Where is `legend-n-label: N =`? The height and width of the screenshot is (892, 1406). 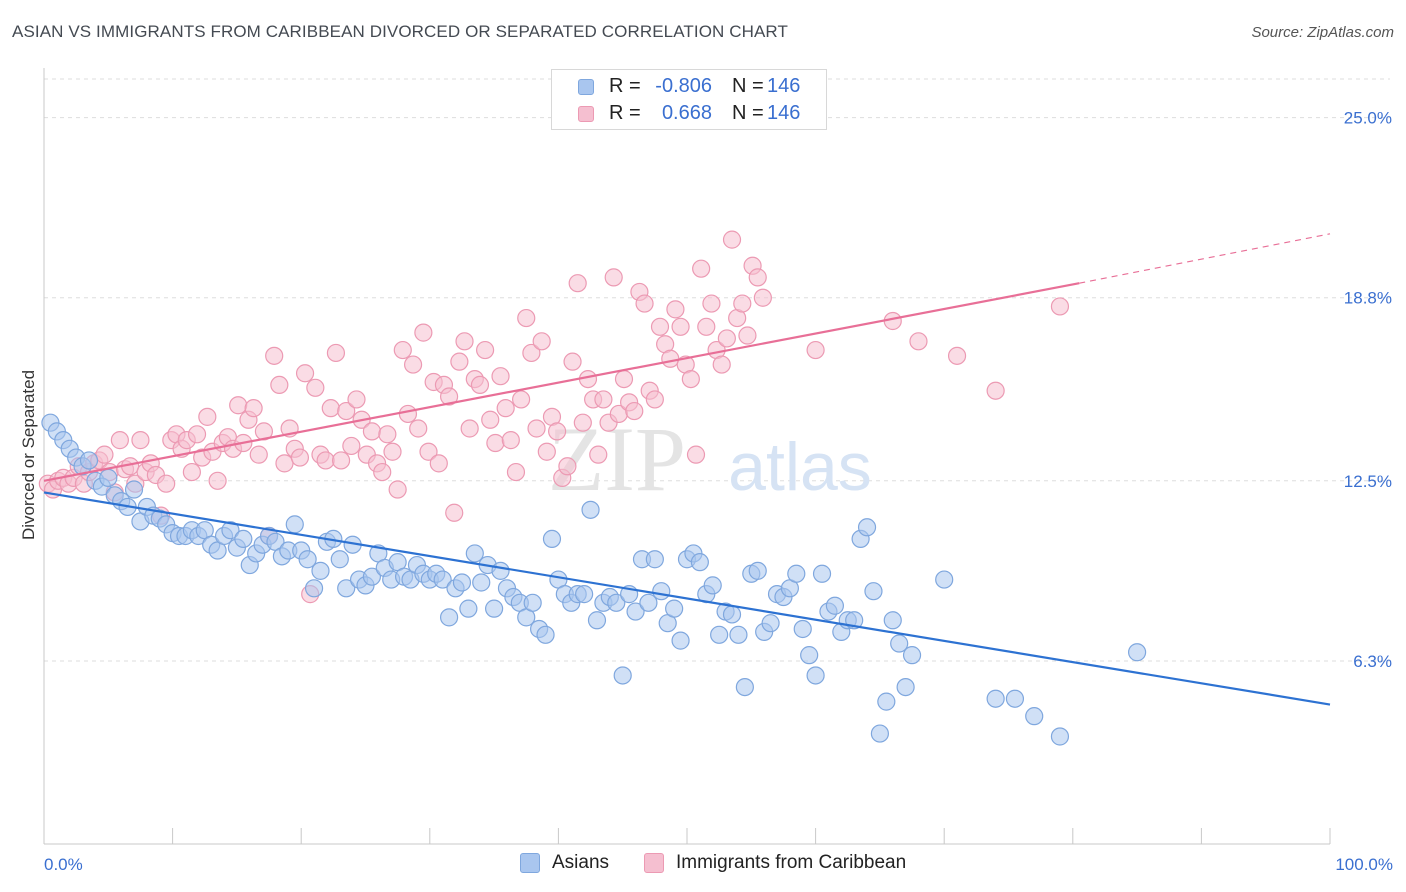
legend-n-label: N = is located at coordinates (748, 113).